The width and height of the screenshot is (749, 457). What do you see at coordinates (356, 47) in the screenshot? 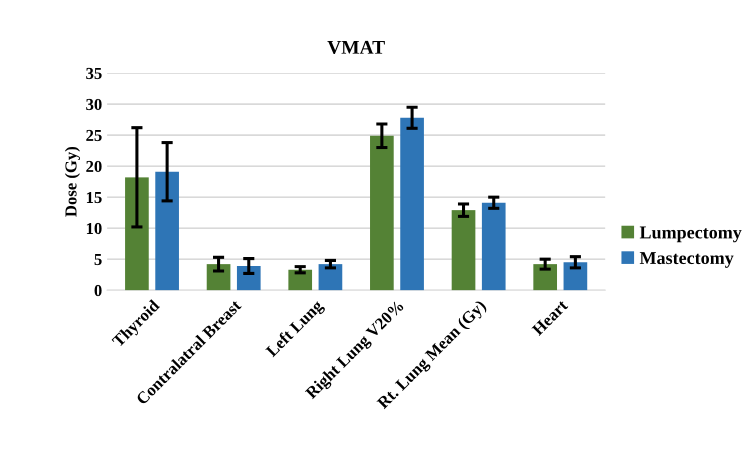
I see `chart-title: VMAT` at bounding box center [356, 47].